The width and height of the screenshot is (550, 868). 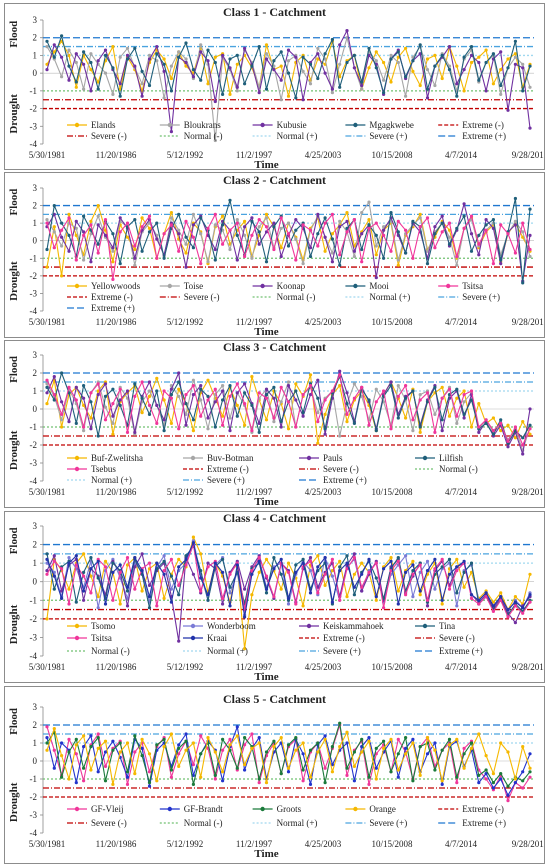 What do you see at coordinates (14, 802) in the screenshot?
I see `ylabel-drought: Drought` at bounding box center [14, 802].